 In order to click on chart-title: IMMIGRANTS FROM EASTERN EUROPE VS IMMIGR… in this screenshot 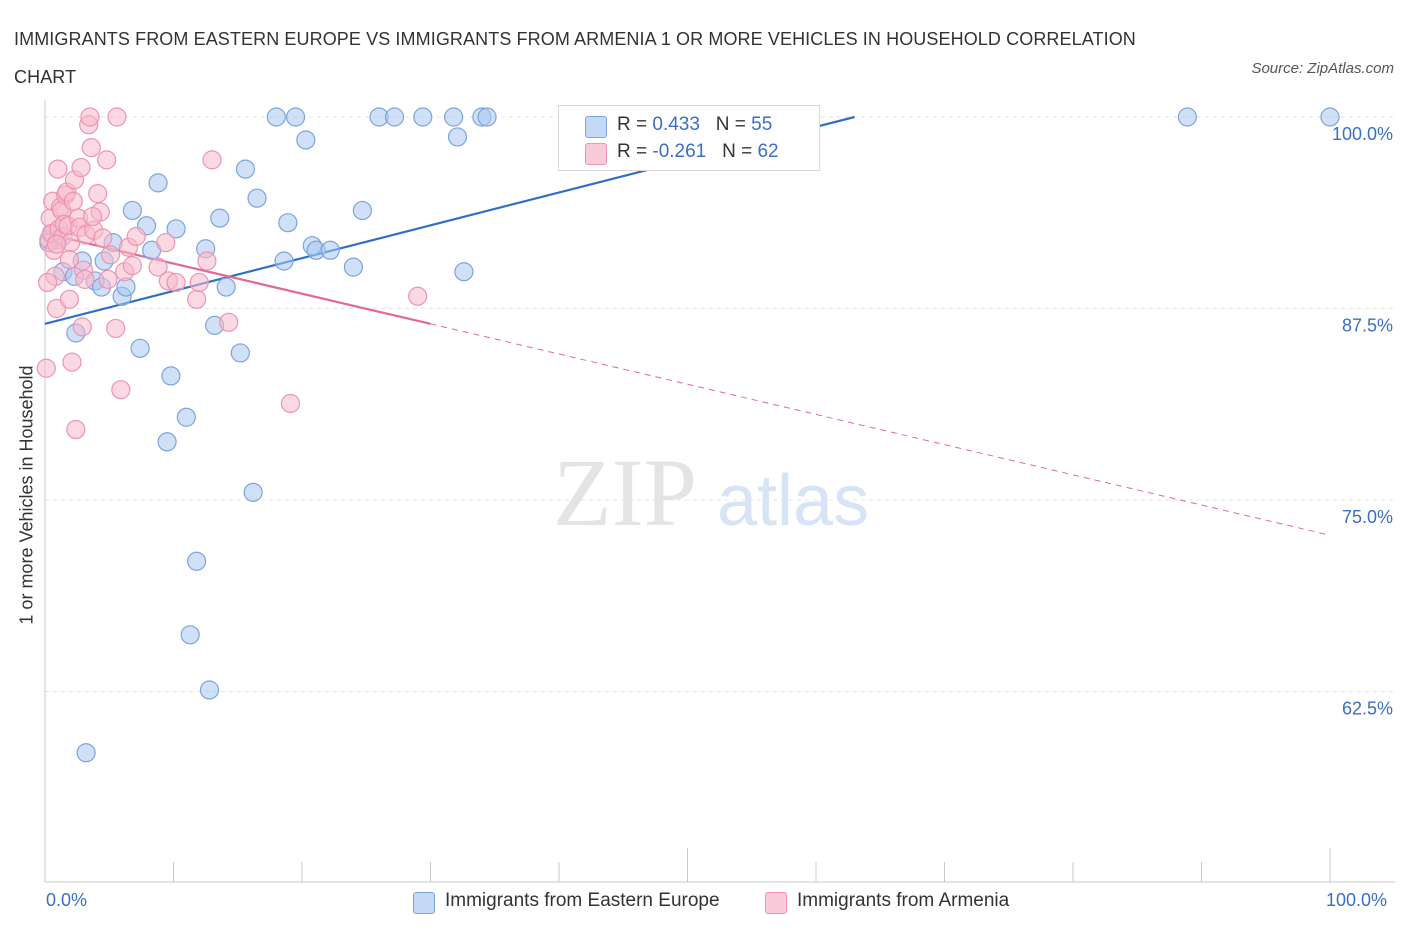, I will do `click(575, 58)`.